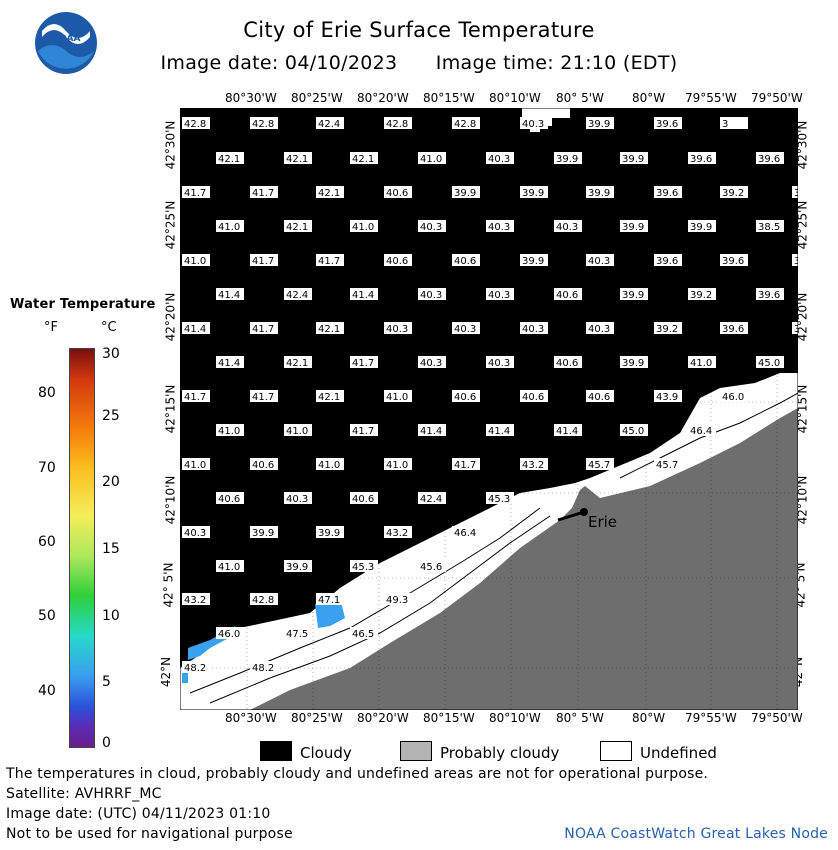 This screenshot has width=838, height=850. Describe the element at coordinates (678, 753) in the screenshot. I see `legend-undefined-label: Undefined` at that location.